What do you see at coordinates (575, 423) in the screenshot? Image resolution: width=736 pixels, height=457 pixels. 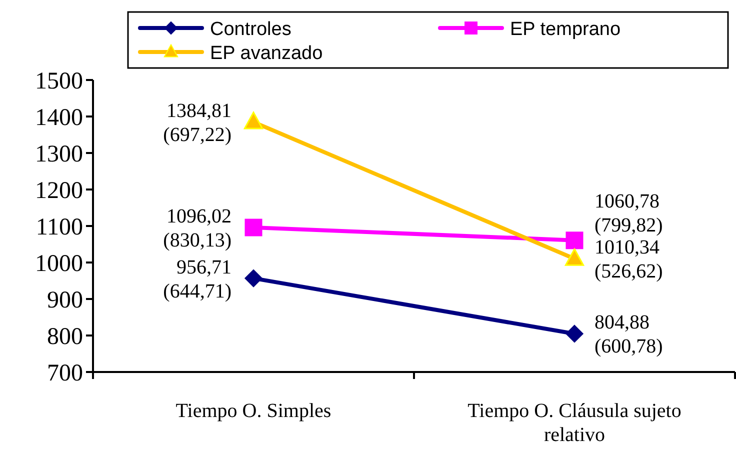 I see `x-tick-label: Tiempo O. Cláusula sujeto relativo` at bounding box center [575, 423].